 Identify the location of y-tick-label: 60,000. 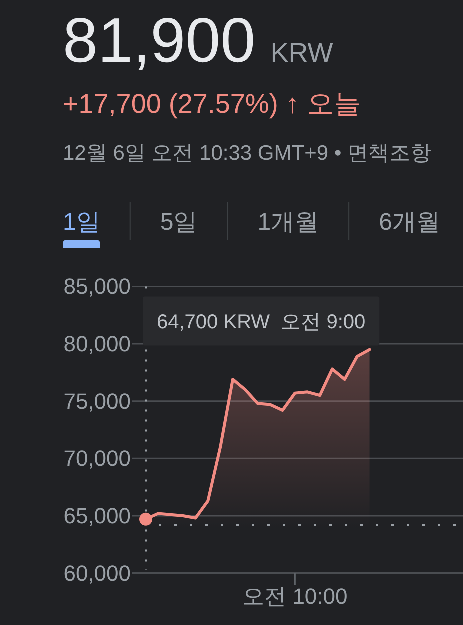
(97, 573).